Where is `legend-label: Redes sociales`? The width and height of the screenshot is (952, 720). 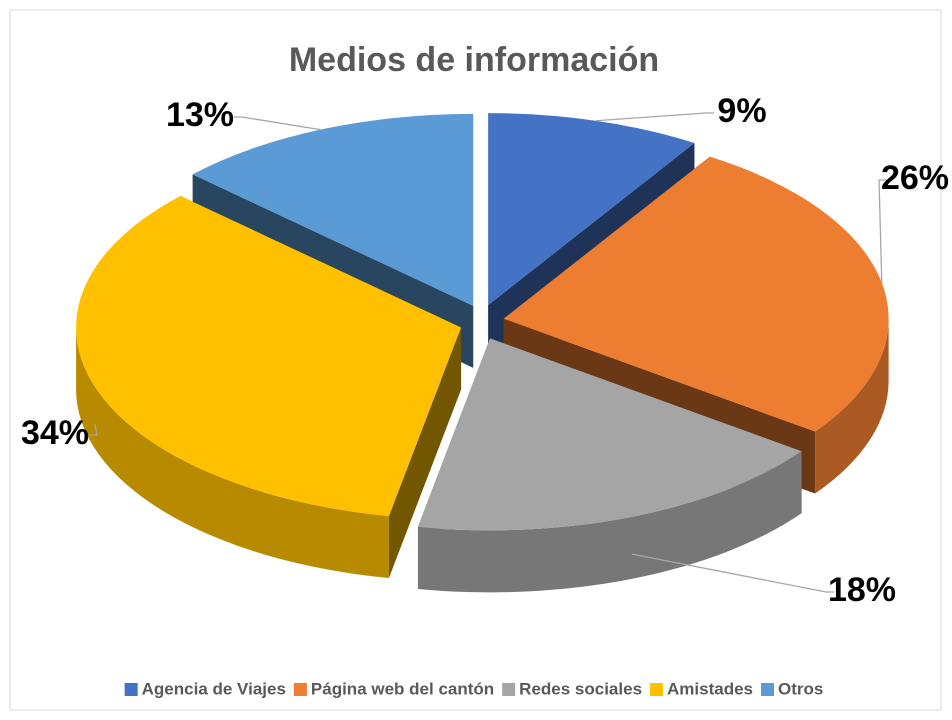
legend-label: Redes sociales is located at coordinates (580, 688).